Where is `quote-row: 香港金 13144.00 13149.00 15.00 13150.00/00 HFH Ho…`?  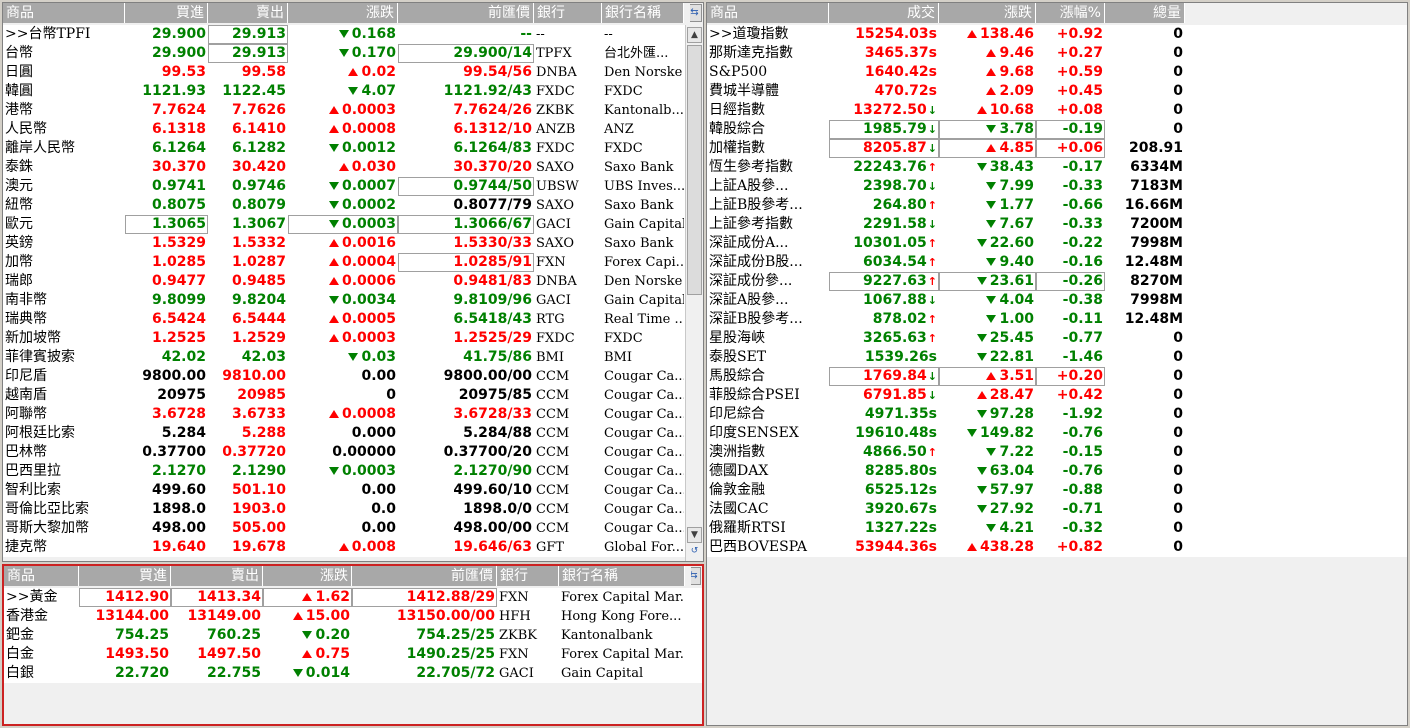
quote-row: 香港金 13144.00 13149.00 15.00 13150.00/00 HFH Ho… is located at coordinates (353, 616).